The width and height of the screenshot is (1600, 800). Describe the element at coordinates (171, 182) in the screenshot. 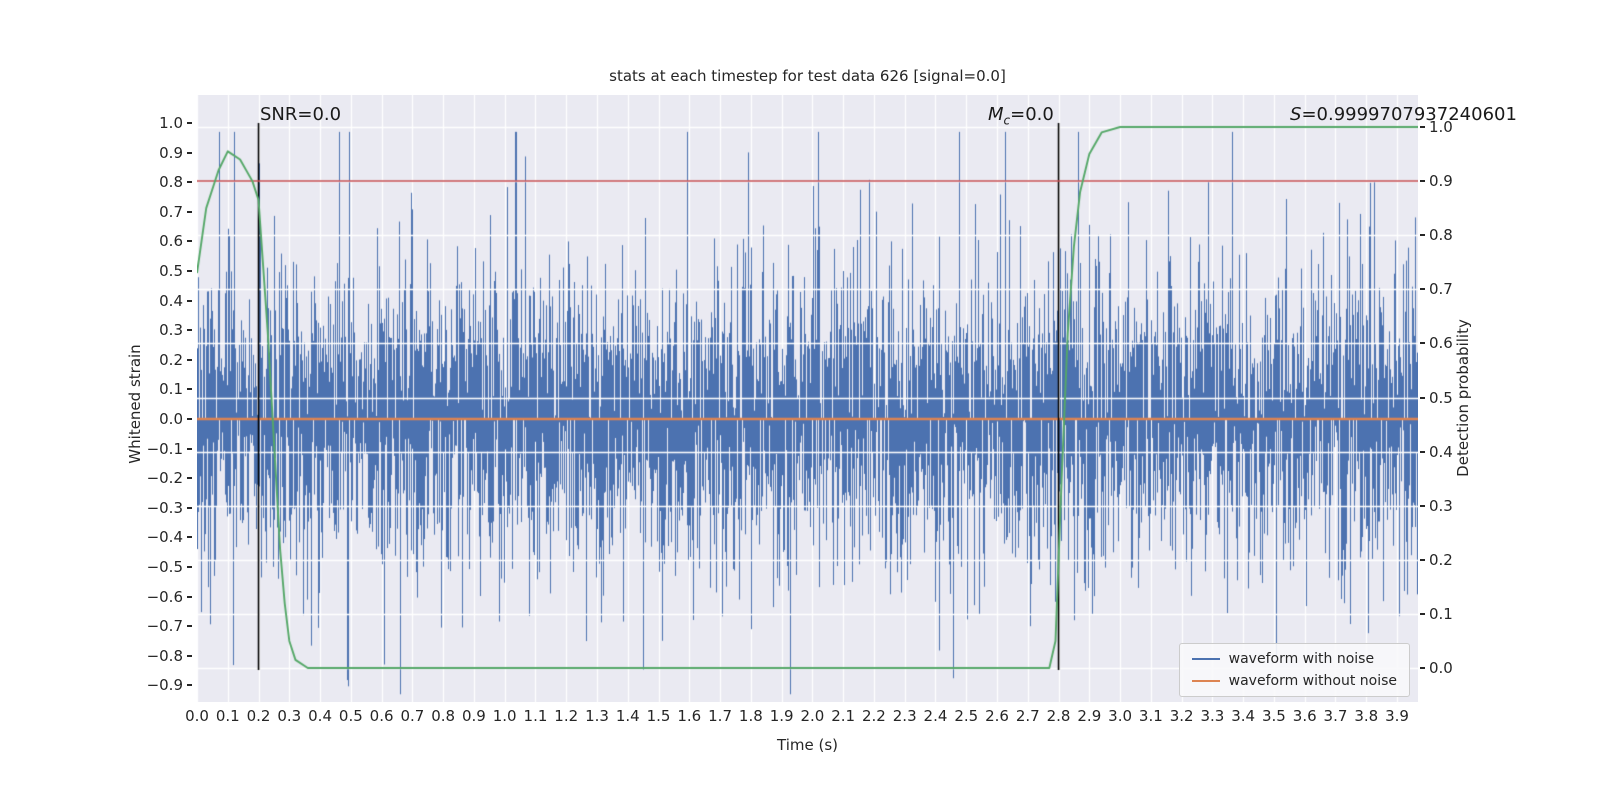

I see `left-tick-label: 0.8` at that location.